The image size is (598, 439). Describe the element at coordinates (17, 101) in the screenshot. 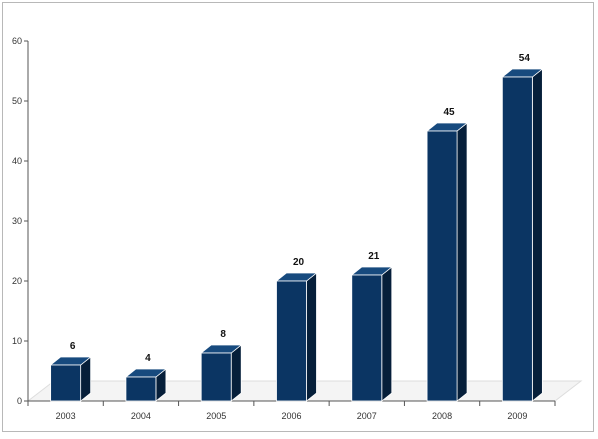

I see `y-tick-label: 50` at that location.